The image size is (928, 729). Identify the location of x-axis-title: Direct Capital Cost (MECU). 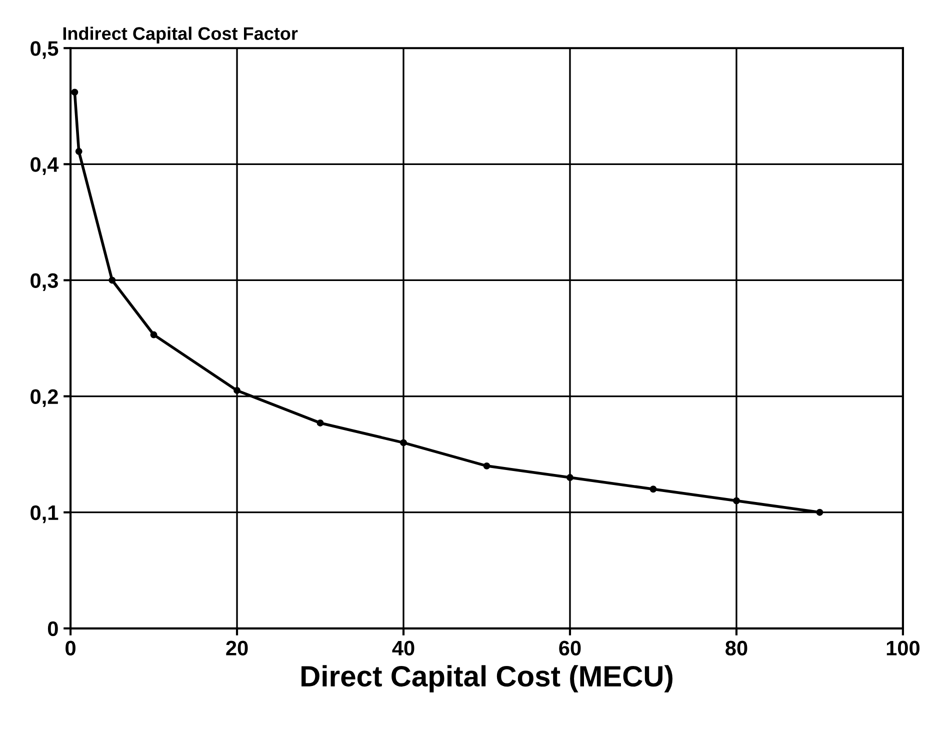
(487, 678).